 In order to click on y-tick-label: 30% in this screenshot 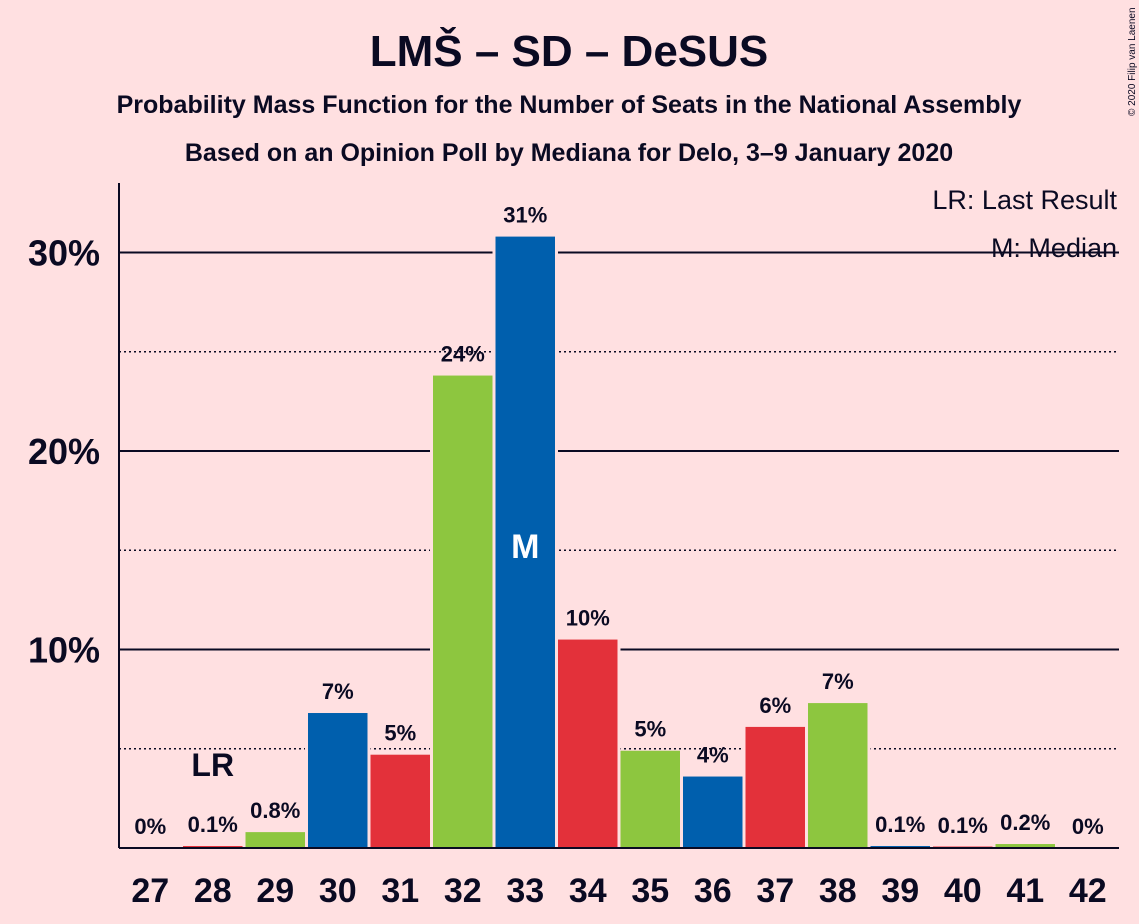, I will do `click(64, 252)`.